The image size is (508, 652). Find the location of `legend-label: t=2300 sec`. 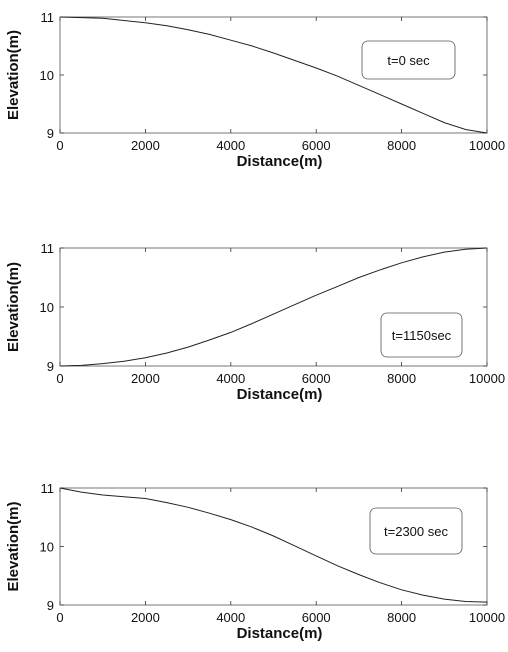

legend-label: t=2300 sec is located at coordinates (416, 531).